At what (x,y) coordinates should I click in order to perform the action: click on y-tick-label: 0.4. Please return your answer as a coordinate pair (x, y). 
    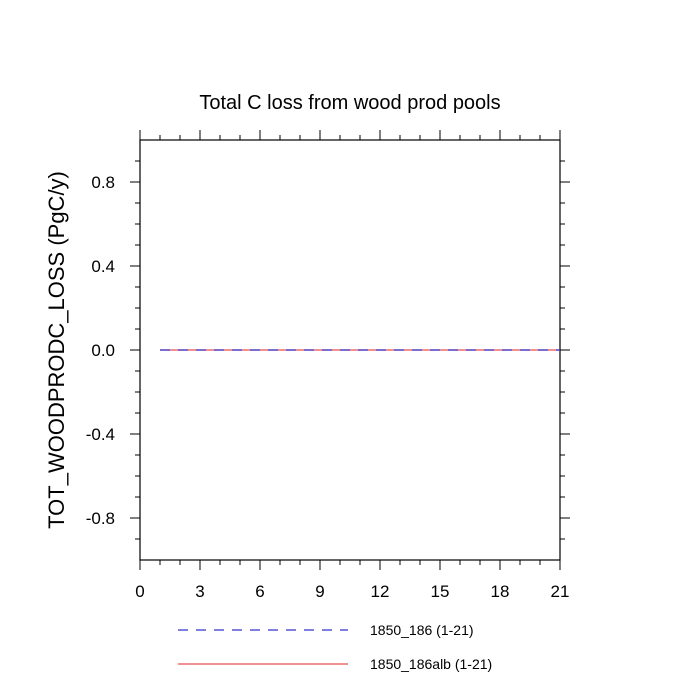
    Looking at the image, I should click on (103, 266).